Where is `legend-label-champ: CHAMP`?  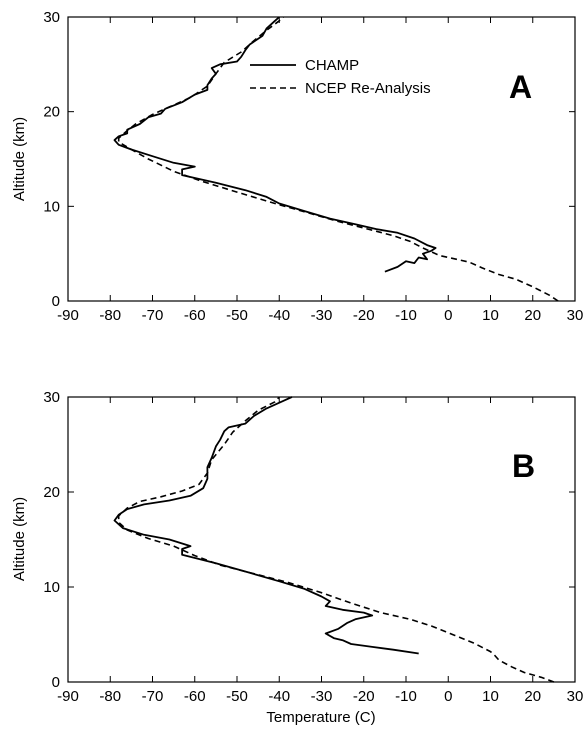
legend-label-champ: CHAMP is located at coordinates (332, 65).